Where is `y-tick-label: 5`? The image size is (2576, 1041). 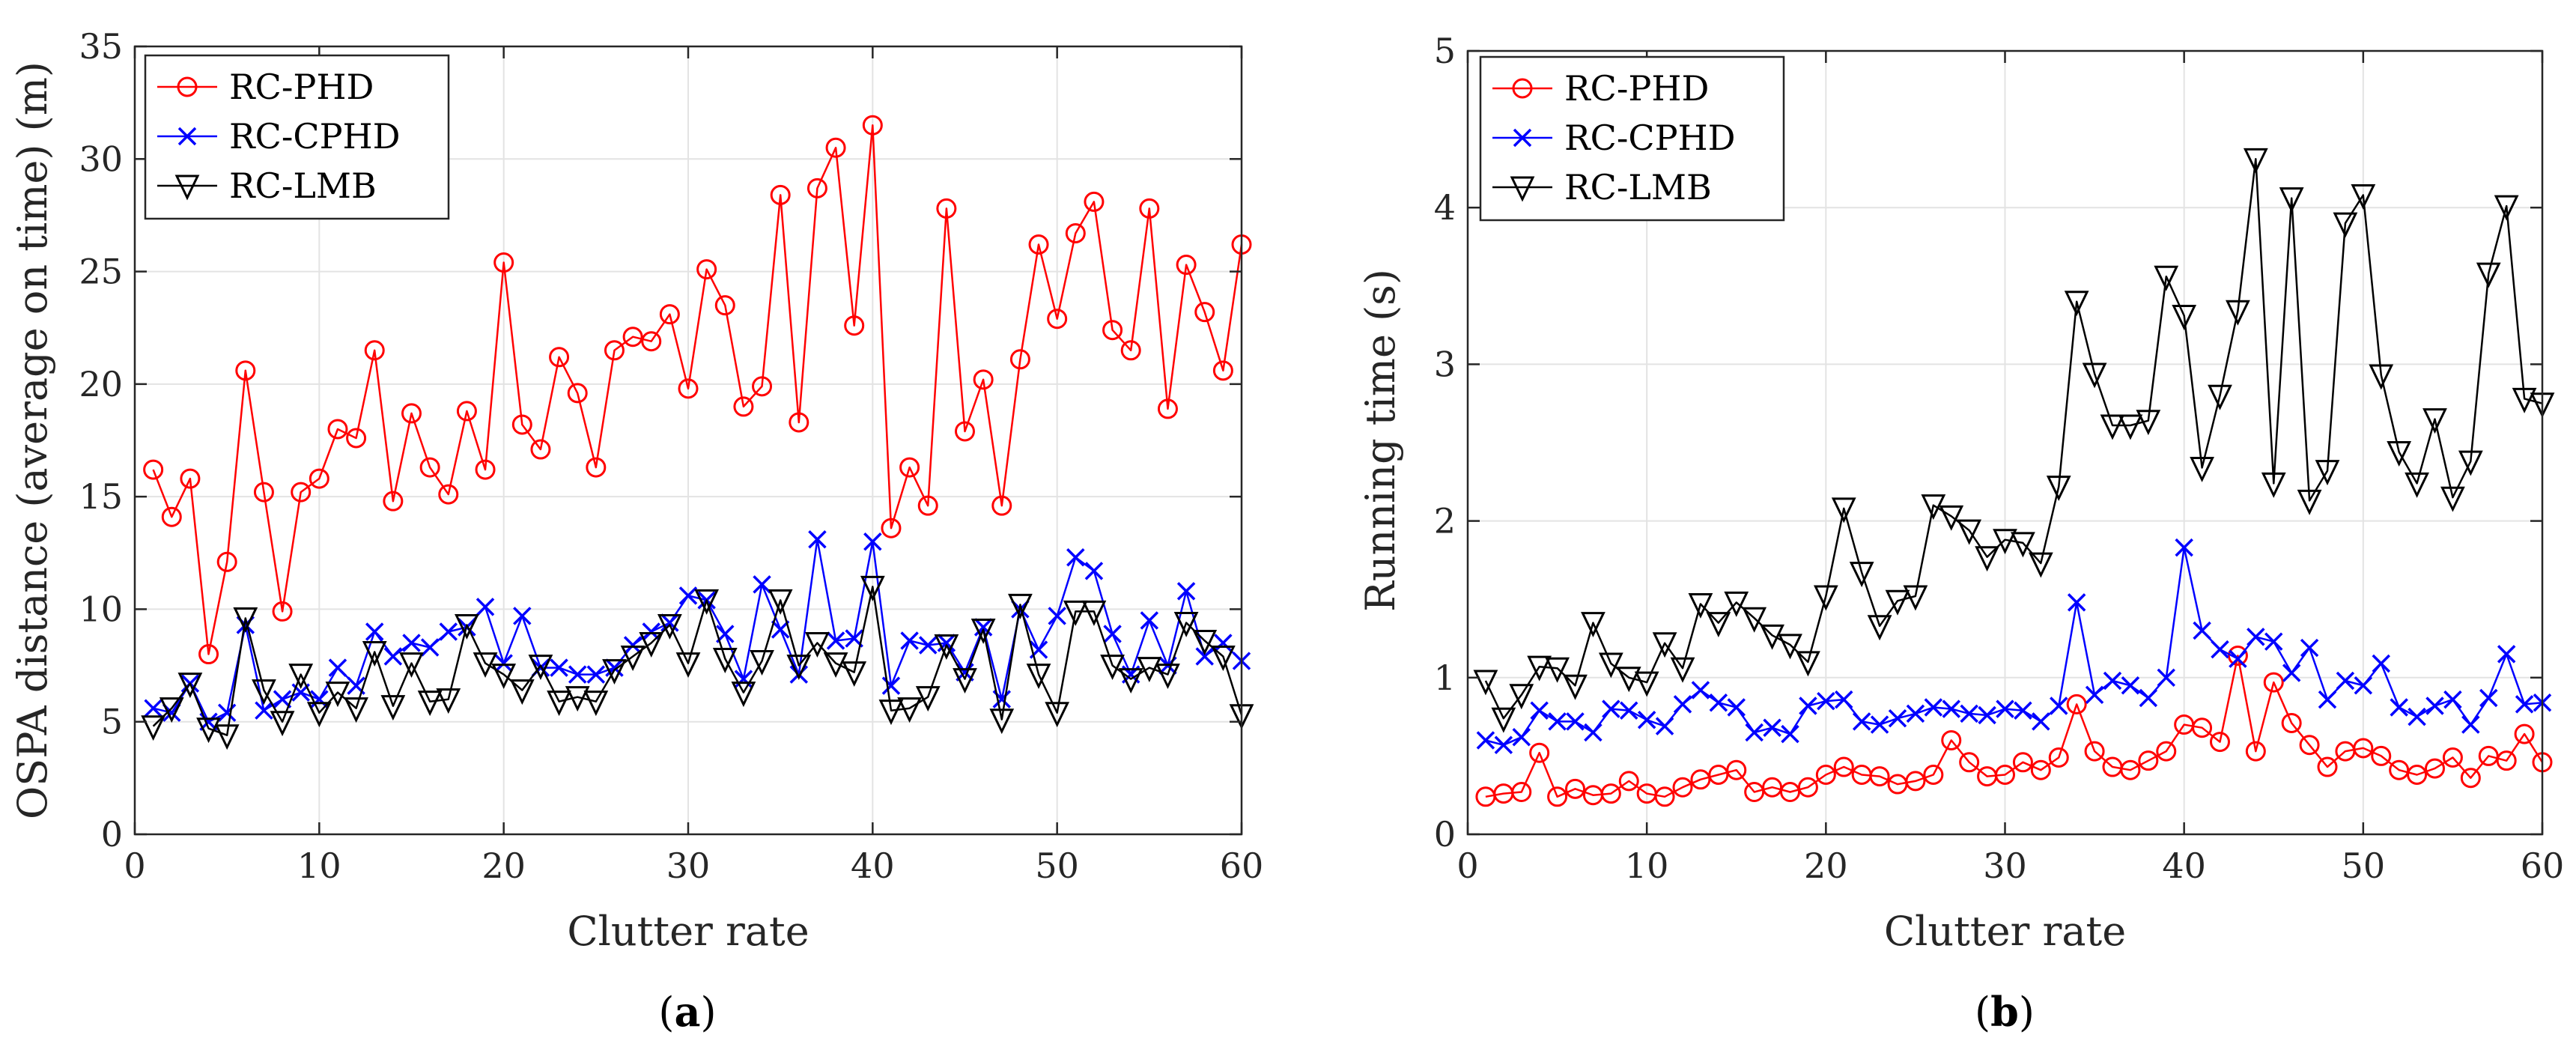
y-tick-label: 5 is located at coordinates (1445, 51).